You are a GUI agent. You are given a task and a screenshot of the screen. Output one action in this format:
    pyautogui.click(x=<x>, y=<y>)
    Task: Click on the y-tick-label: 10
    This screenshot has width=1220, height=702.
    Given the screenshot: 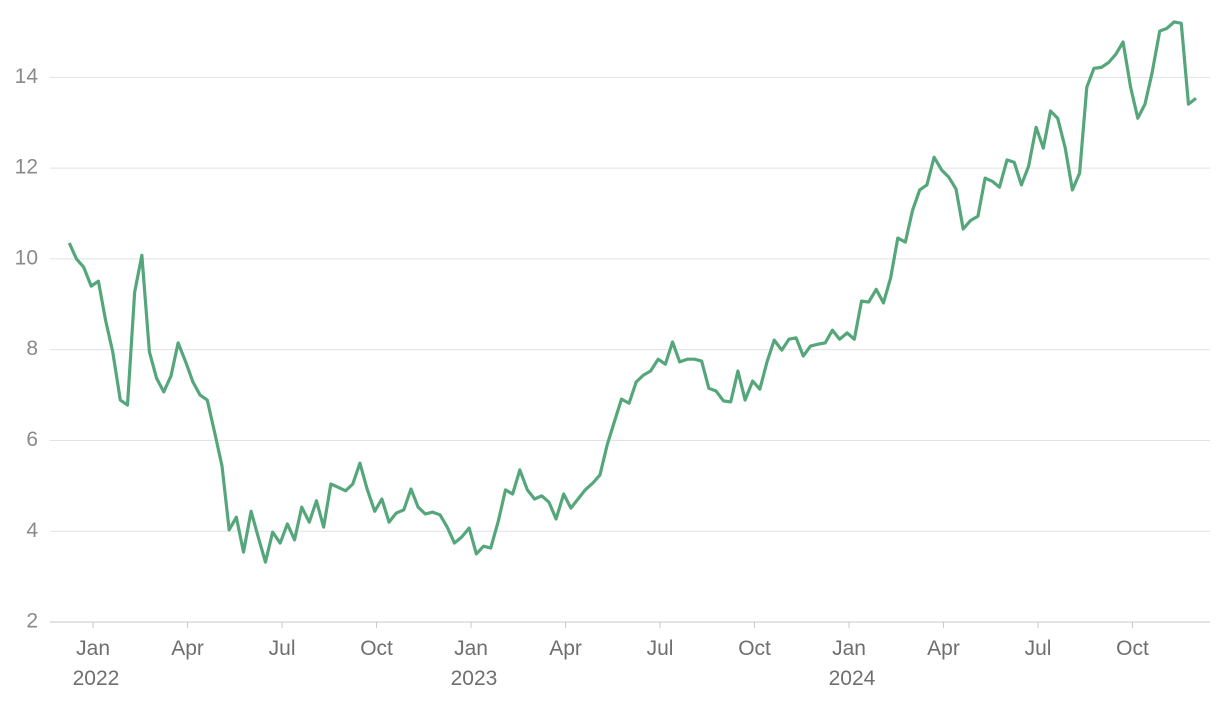 What is the action you would take?
    pyautogui.click(x=26, y=257)
    